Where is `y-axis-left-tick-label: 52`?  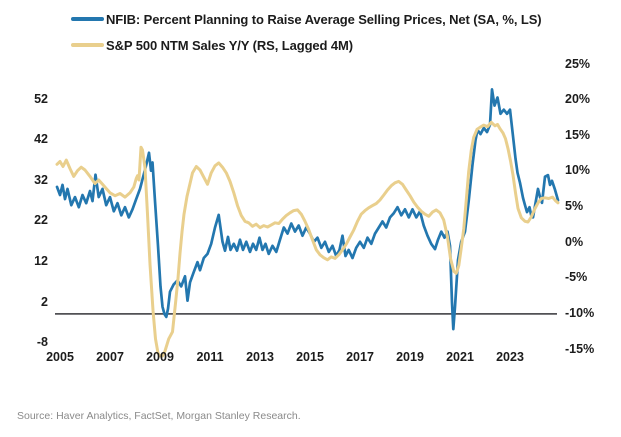 y-axis-left-tick-label: 52 is located at coordinates (41, 98).